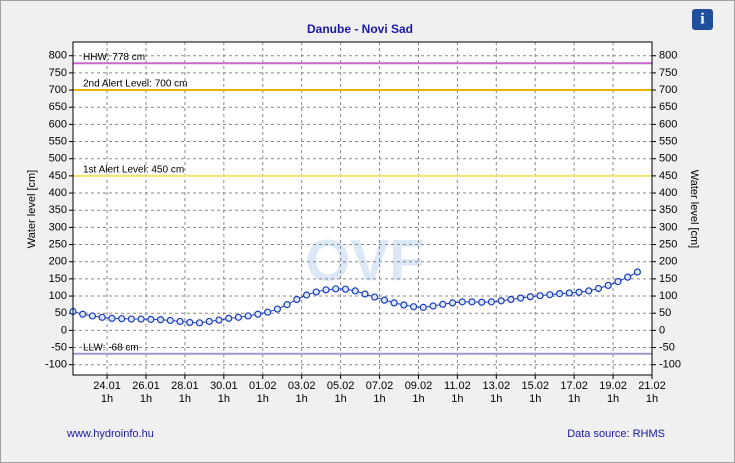 Image resolution: width=735 pixels, height=463 pixels. Describe the element at coordinates (135, 84) in the screenshot. I see `reference-label: 2nd Alert Level: 700 cm` at that location.